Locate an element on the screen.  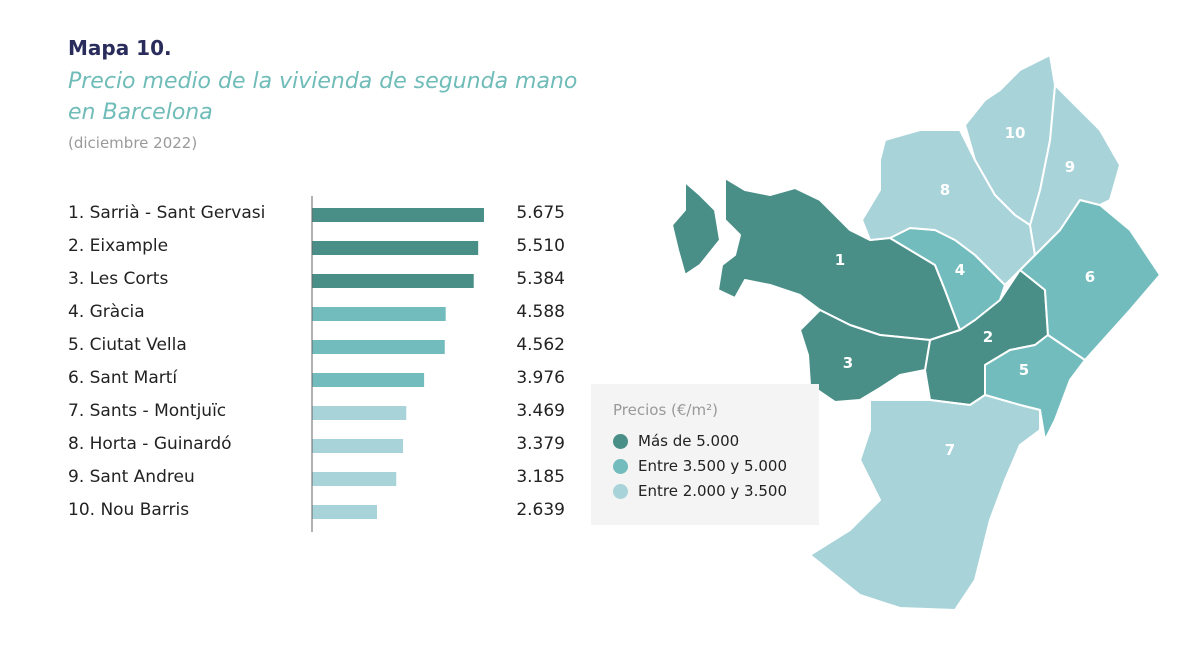
category-label: 7. Sants - Montjuïc is located at coordinates (147, 411).